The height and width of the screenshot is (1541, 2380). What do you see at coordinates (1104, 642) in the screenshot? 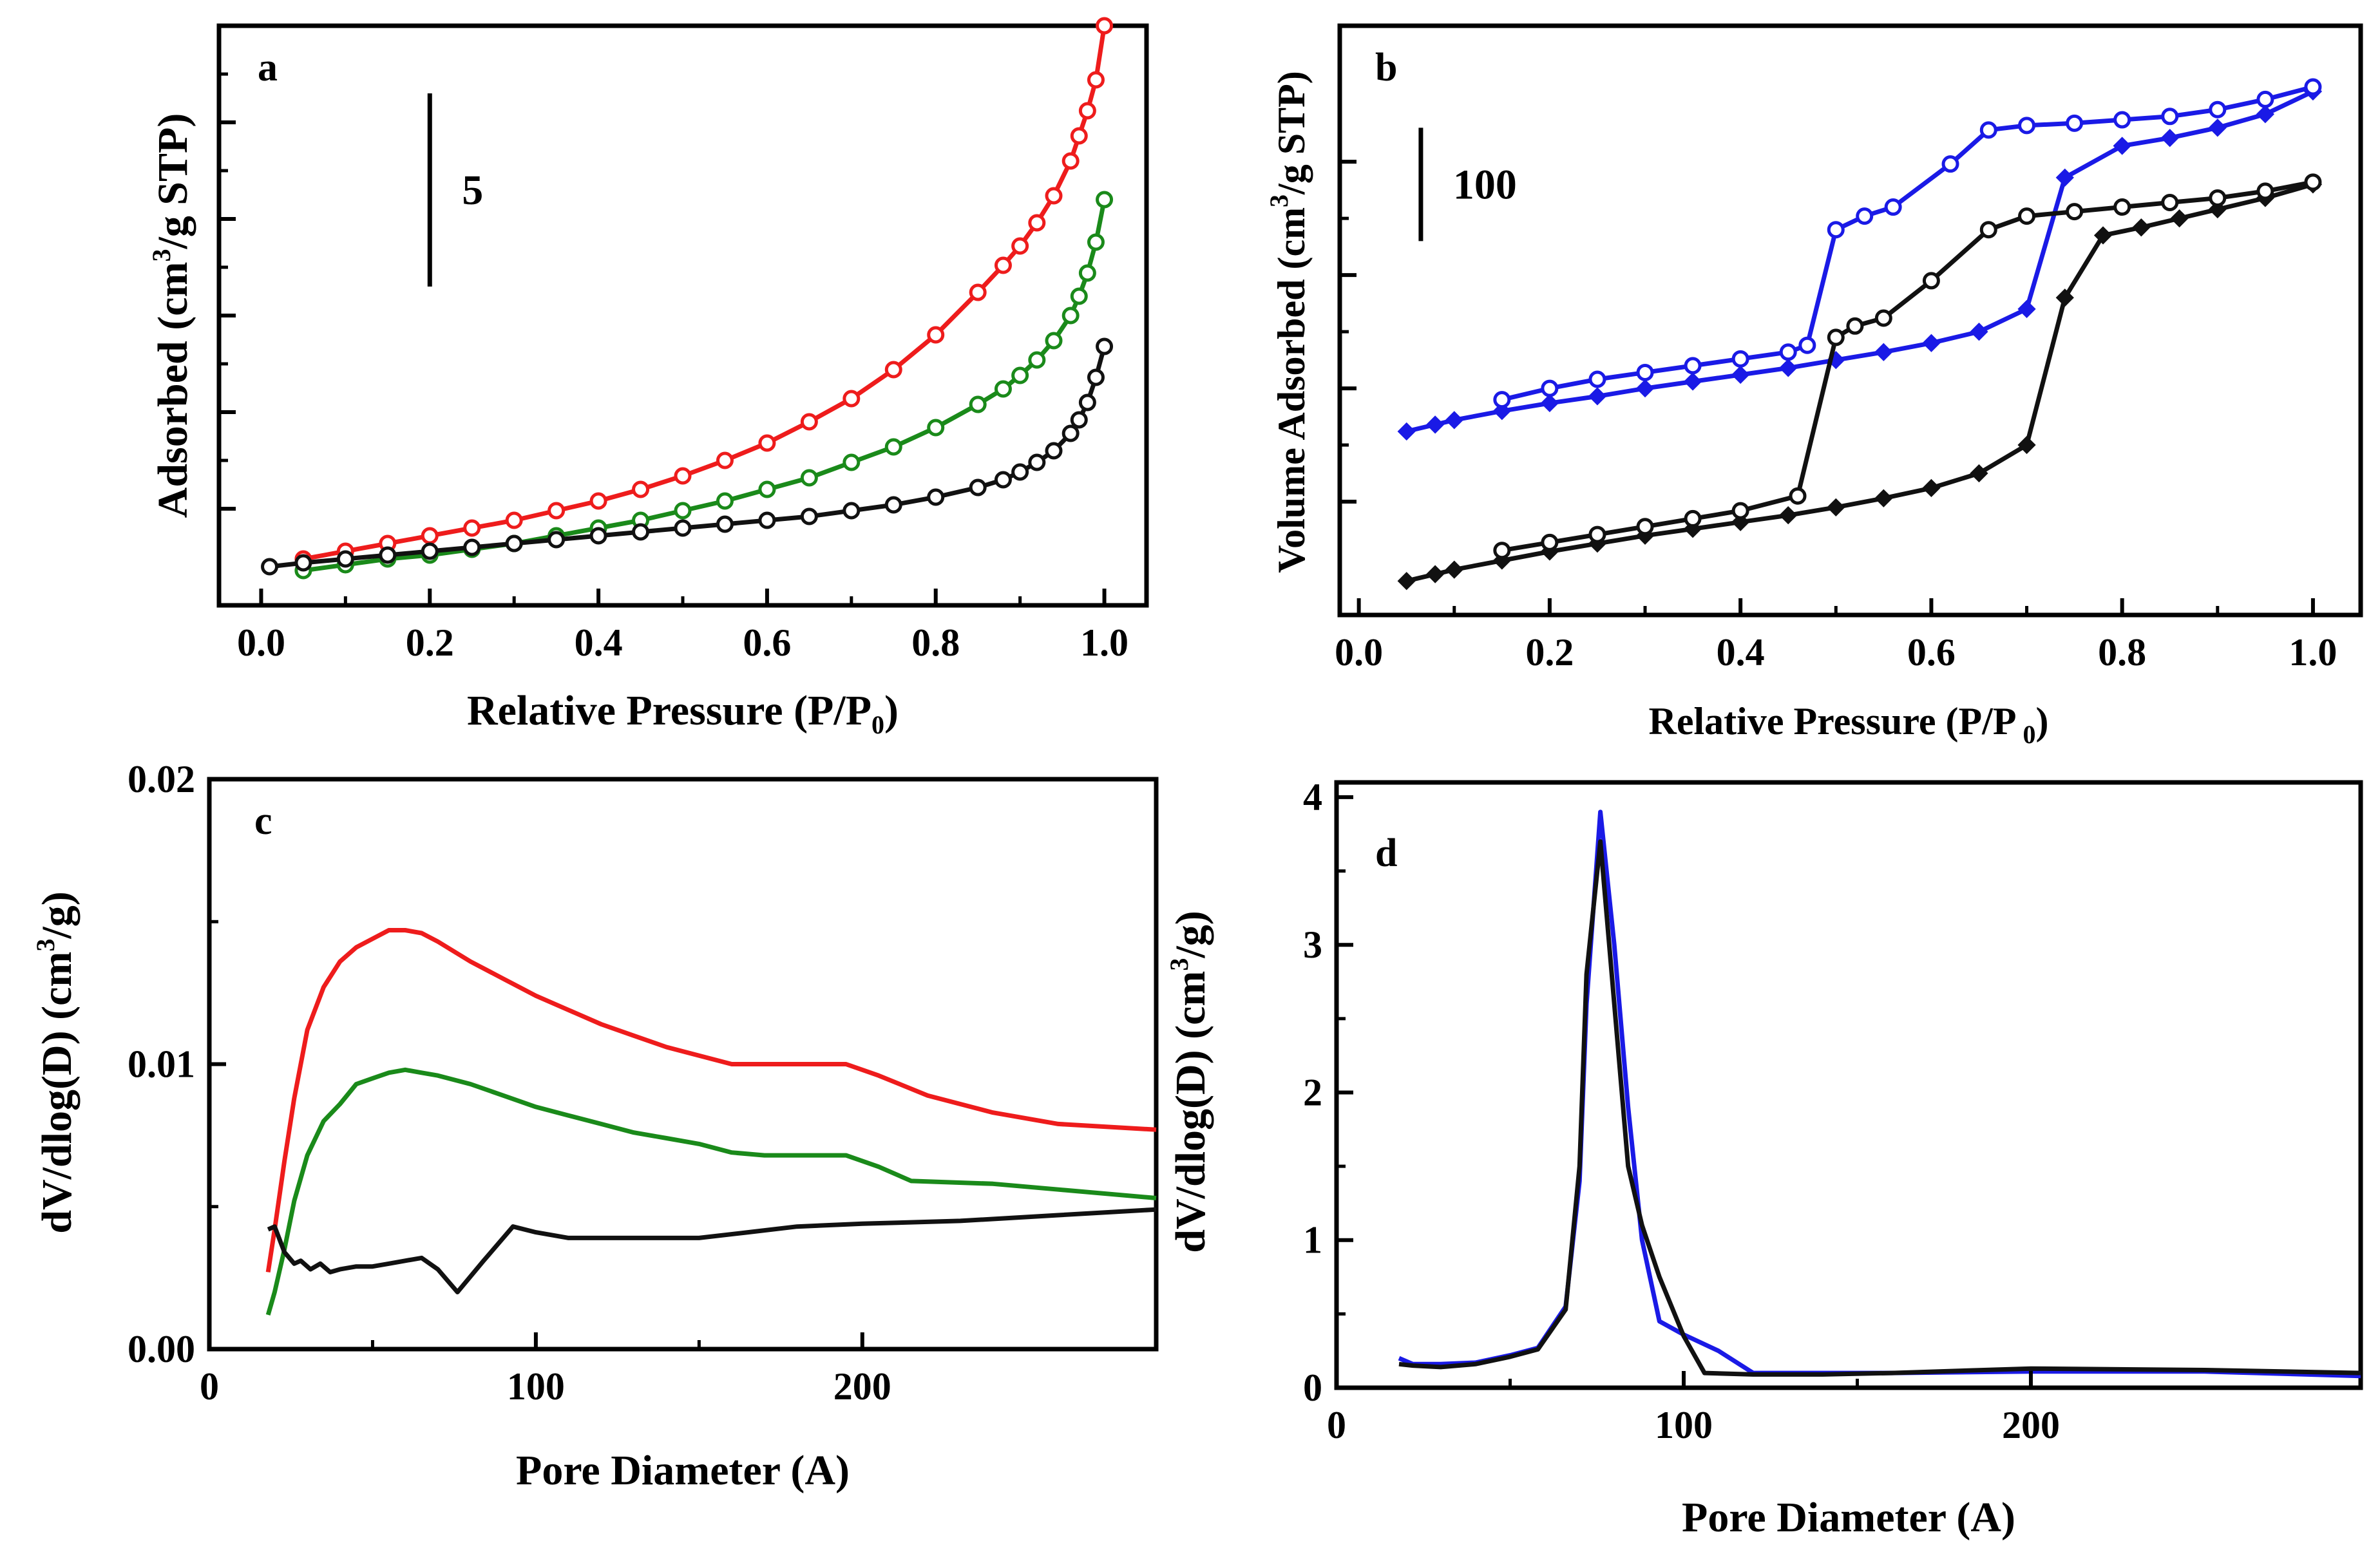
I see `panel-a-xtick-label: 1.0` at bounding box center [1104, 642].